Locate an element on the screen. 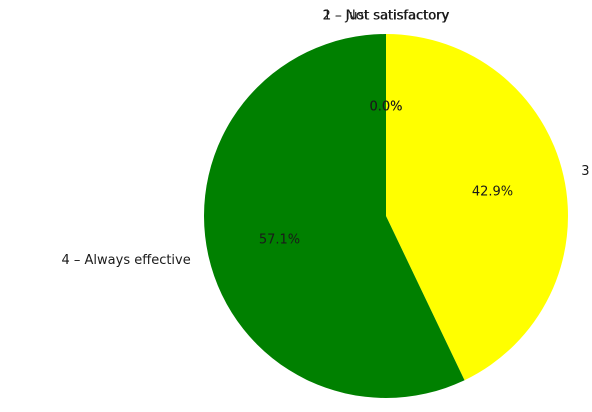 The image size is (592, 412). slice-label-1: 1 – Not satisfactory is located at coordinates (386, 15).